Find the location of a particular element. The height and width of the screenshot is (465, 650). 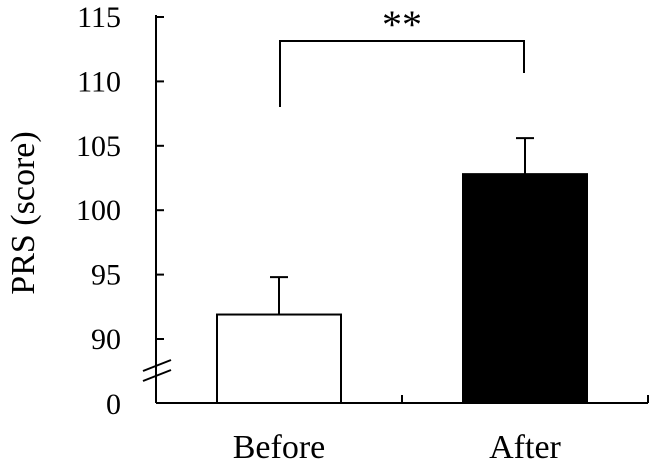

x-tick-labels: Before After is located at coordinates (397, 447).